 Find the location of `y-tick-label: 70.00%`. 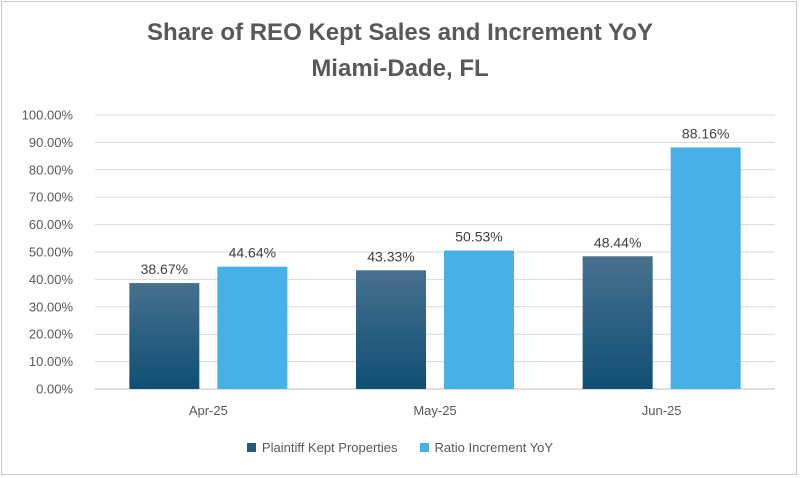

y-tick-label: 70.00% is located at coordinates (51, 197).